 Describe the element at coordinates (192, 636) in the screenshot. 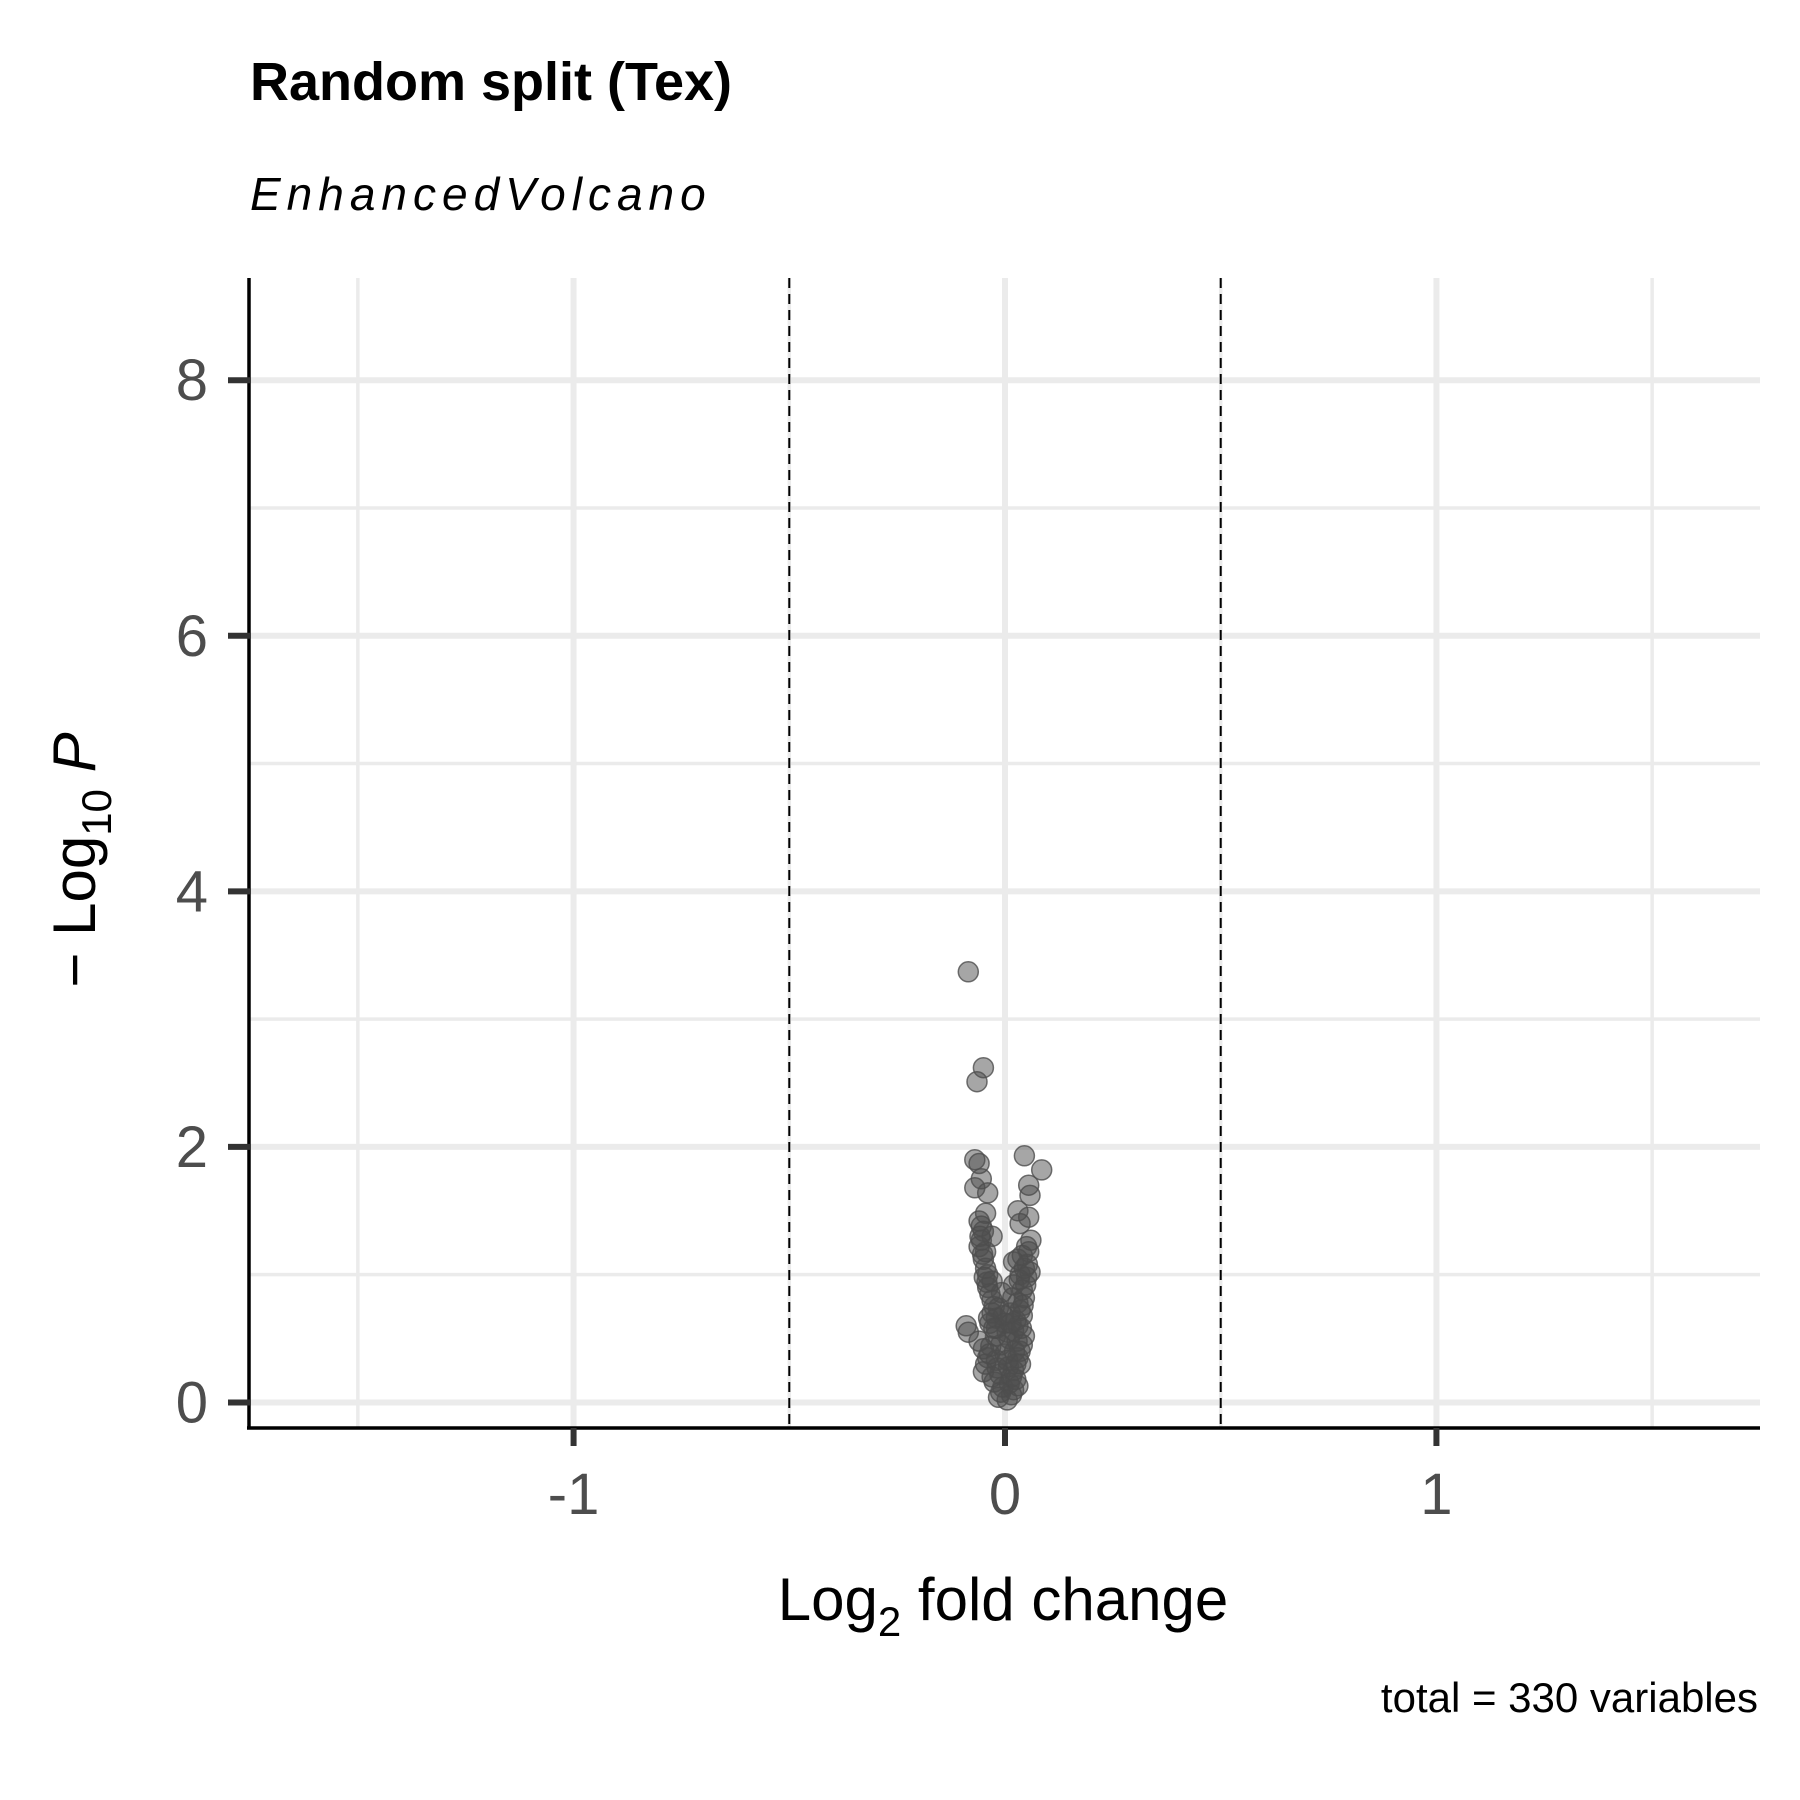

I see `y-tick-label: 6` at that location.